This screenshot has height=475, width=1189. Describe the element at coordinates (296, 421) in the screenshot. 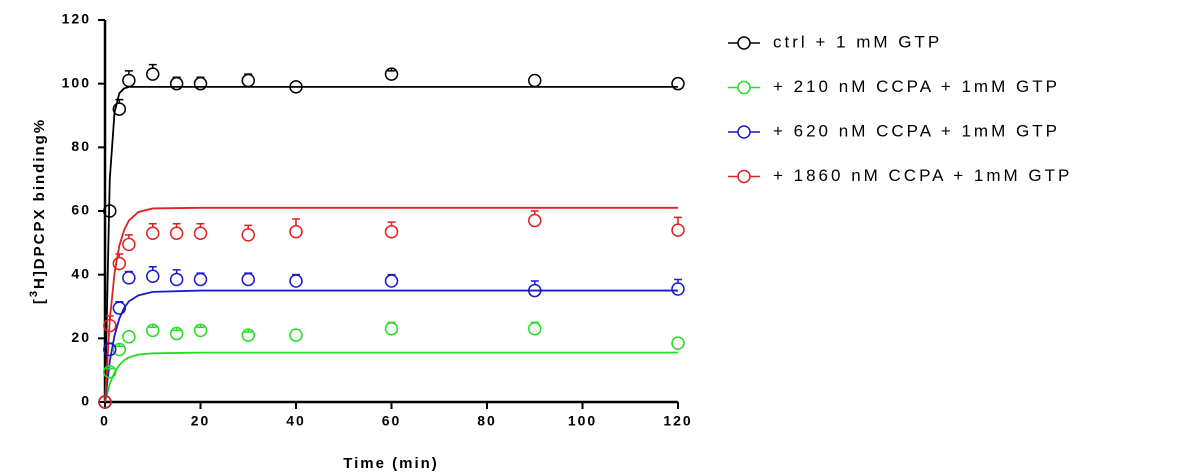

I see `x-tick-label: 40` at that location.